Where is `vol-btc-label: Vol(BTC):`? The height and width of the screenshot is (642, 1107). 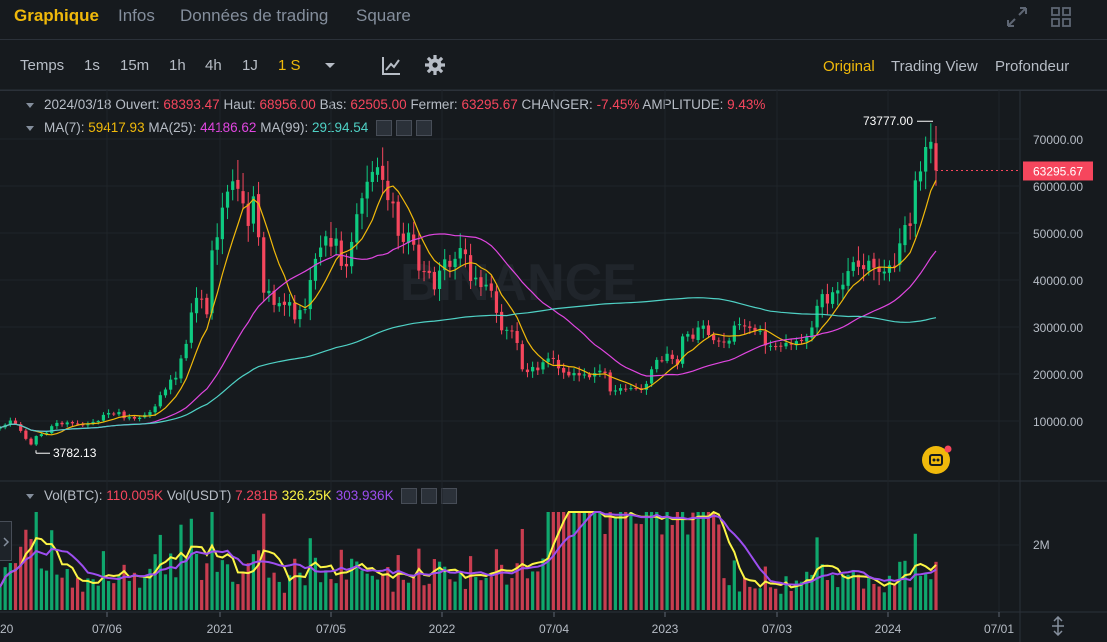 vol-btc-label: Vol(BTC): is located at coordinates (73, 495).